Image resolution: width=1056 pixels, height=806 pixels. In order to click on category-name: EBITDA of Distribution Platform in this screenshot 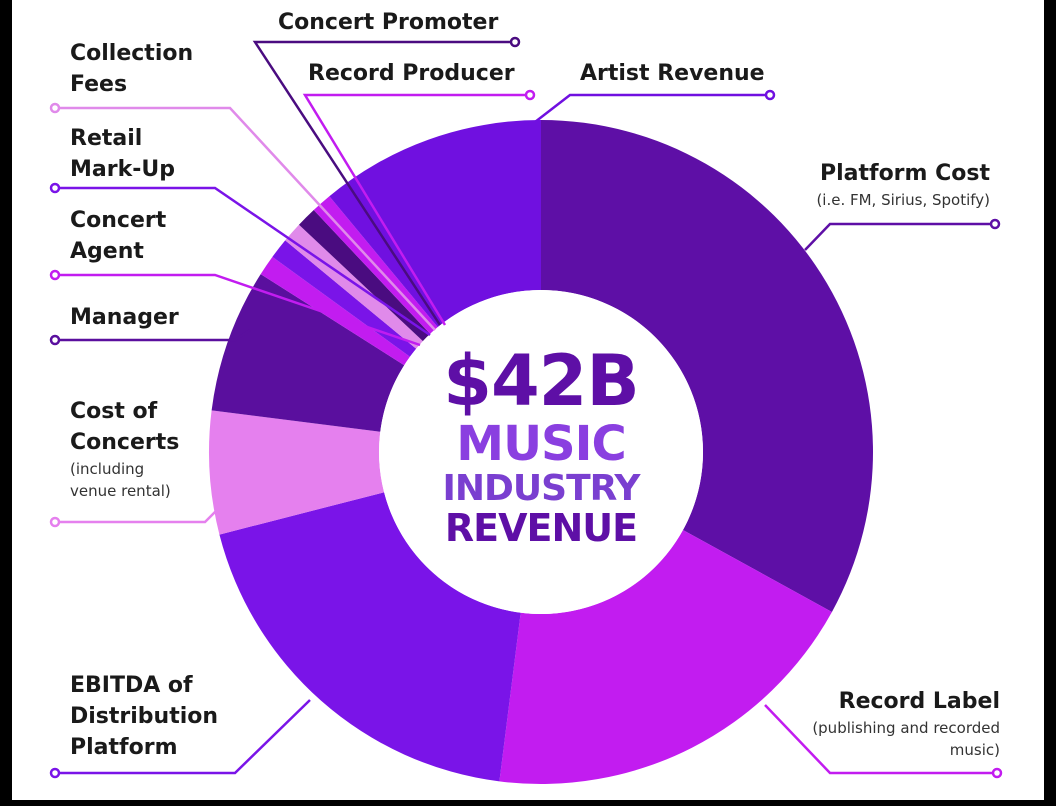, I will do `click(144, 716)`.